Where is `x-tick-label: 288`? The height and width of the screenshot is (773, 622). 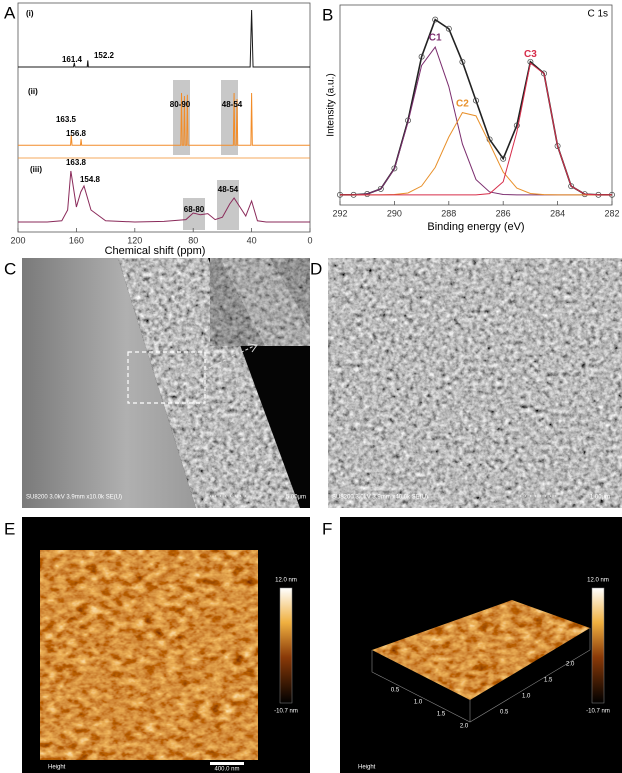 x-tick-label: 288 is located at coordinates (448, 213).